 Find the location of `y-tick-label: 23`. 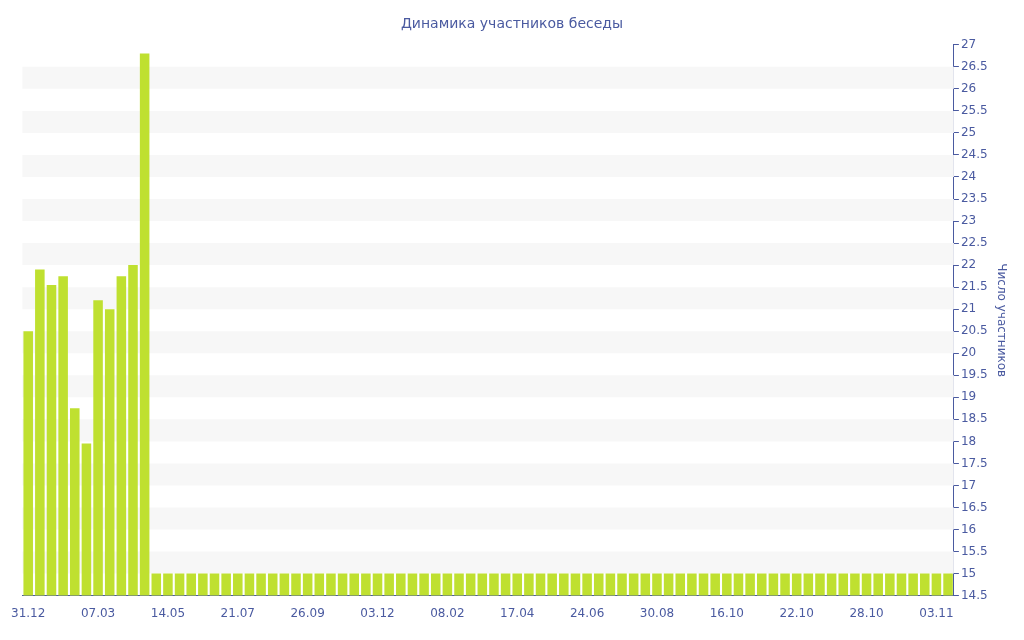

y-tick-label: 23 is located at coordinates (968, 220).